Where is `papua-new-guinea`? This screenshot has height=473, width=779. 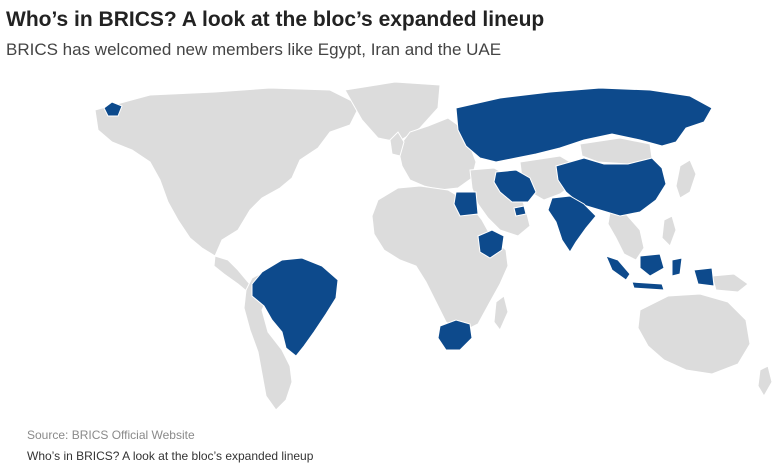
papua-new-guinea is located at coordinates (730, 283).